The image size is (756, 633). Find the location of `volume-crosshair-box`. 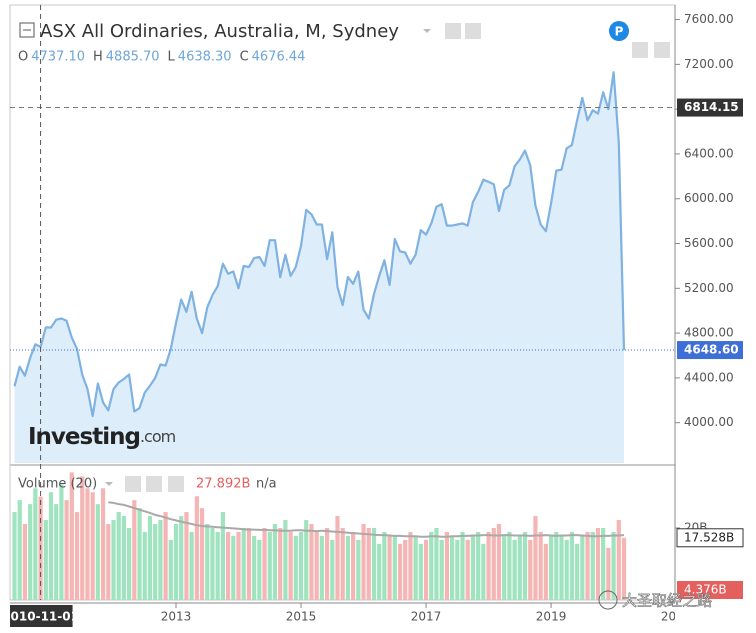

volume-crosshair-box is located at coordinates (710, 590).